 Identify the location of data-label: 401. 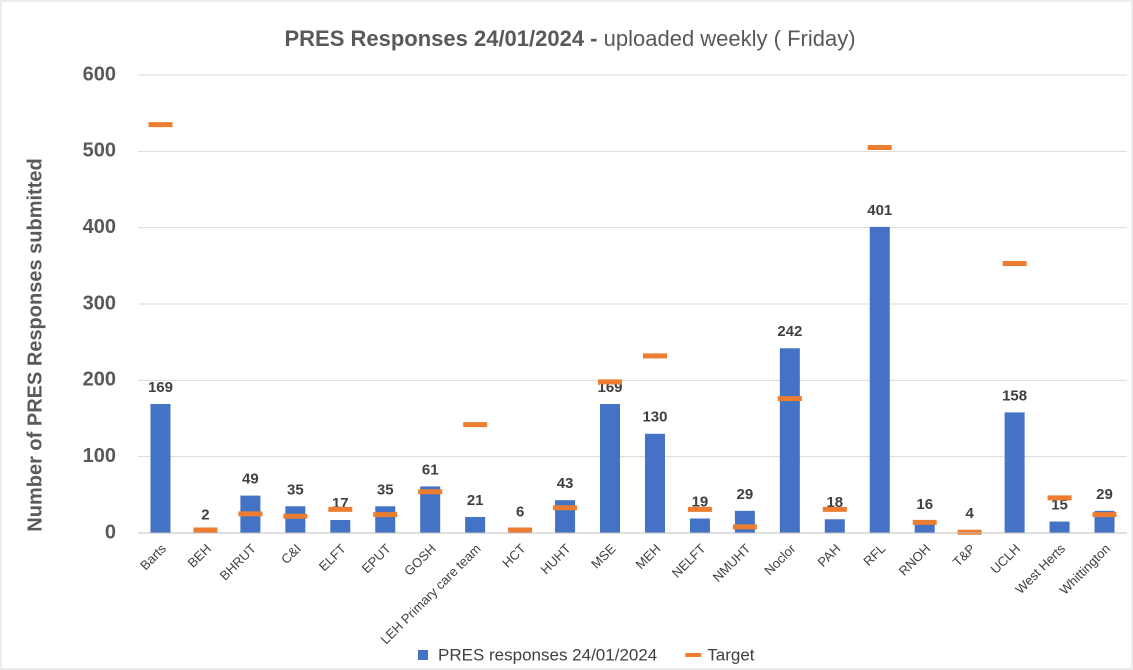
(879, 210).